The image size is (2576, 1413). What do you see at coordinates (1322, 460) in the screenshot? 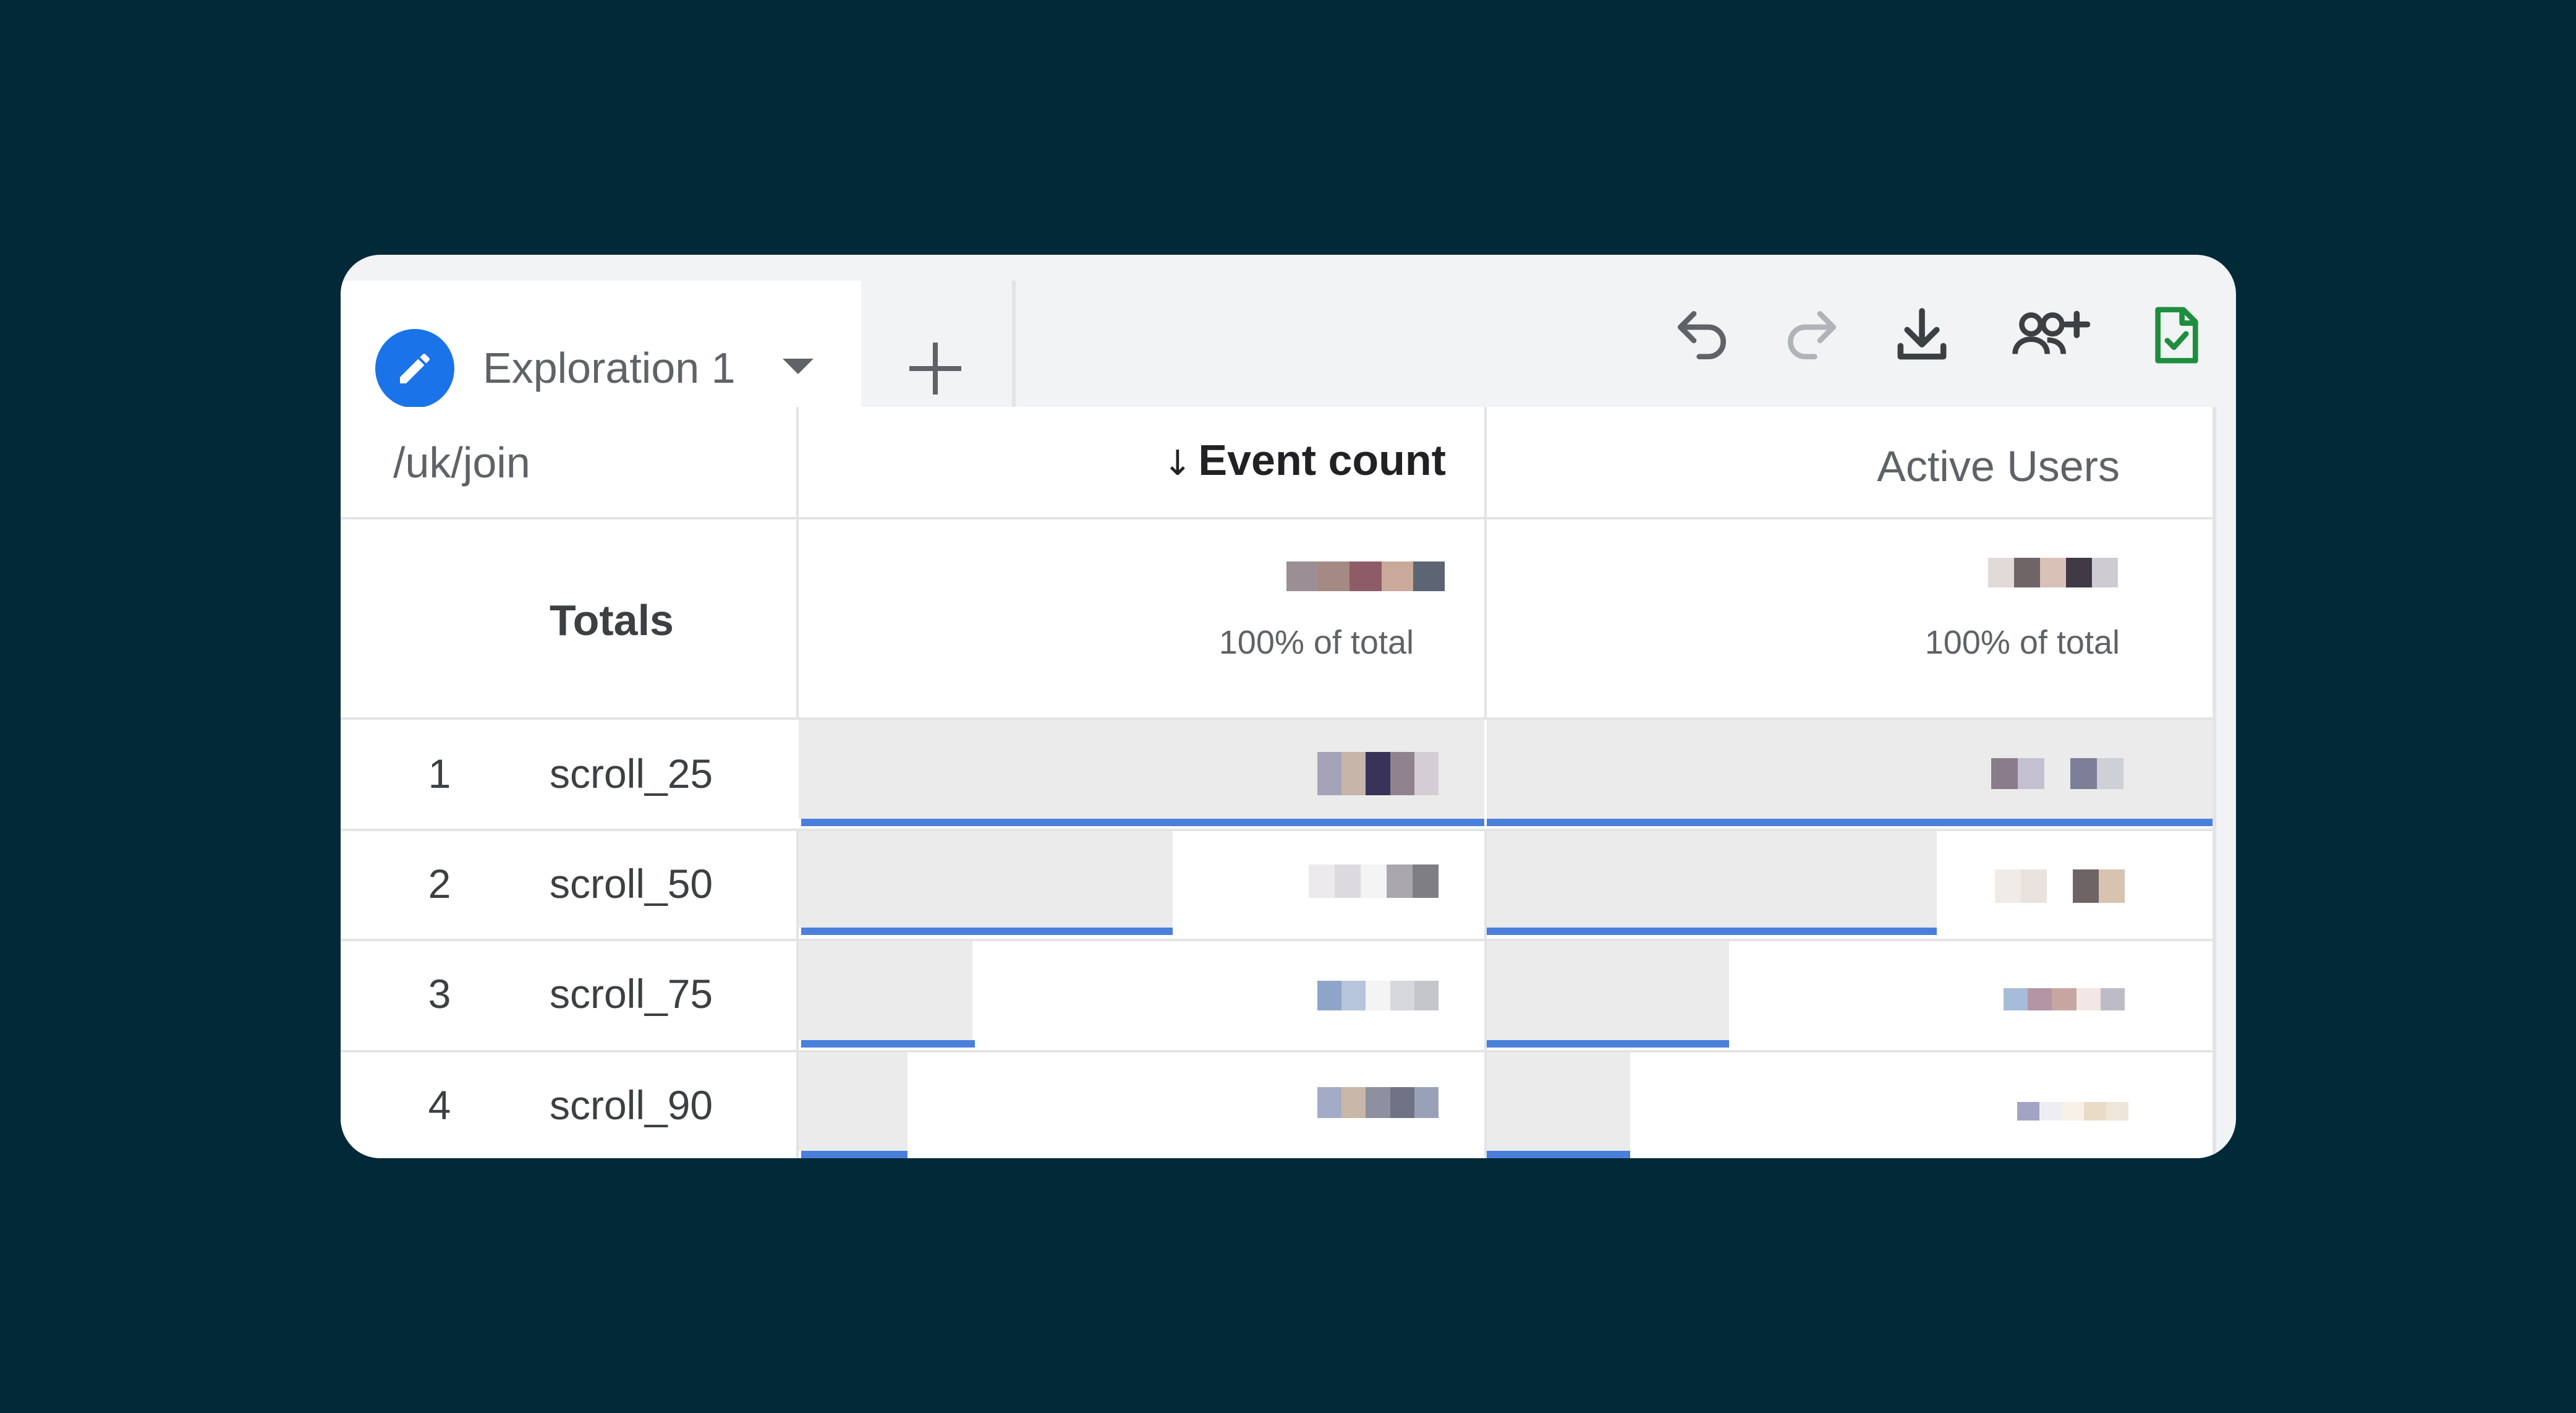
I see `event-count-header-label: Event count` at bounding box center [1322, 460].